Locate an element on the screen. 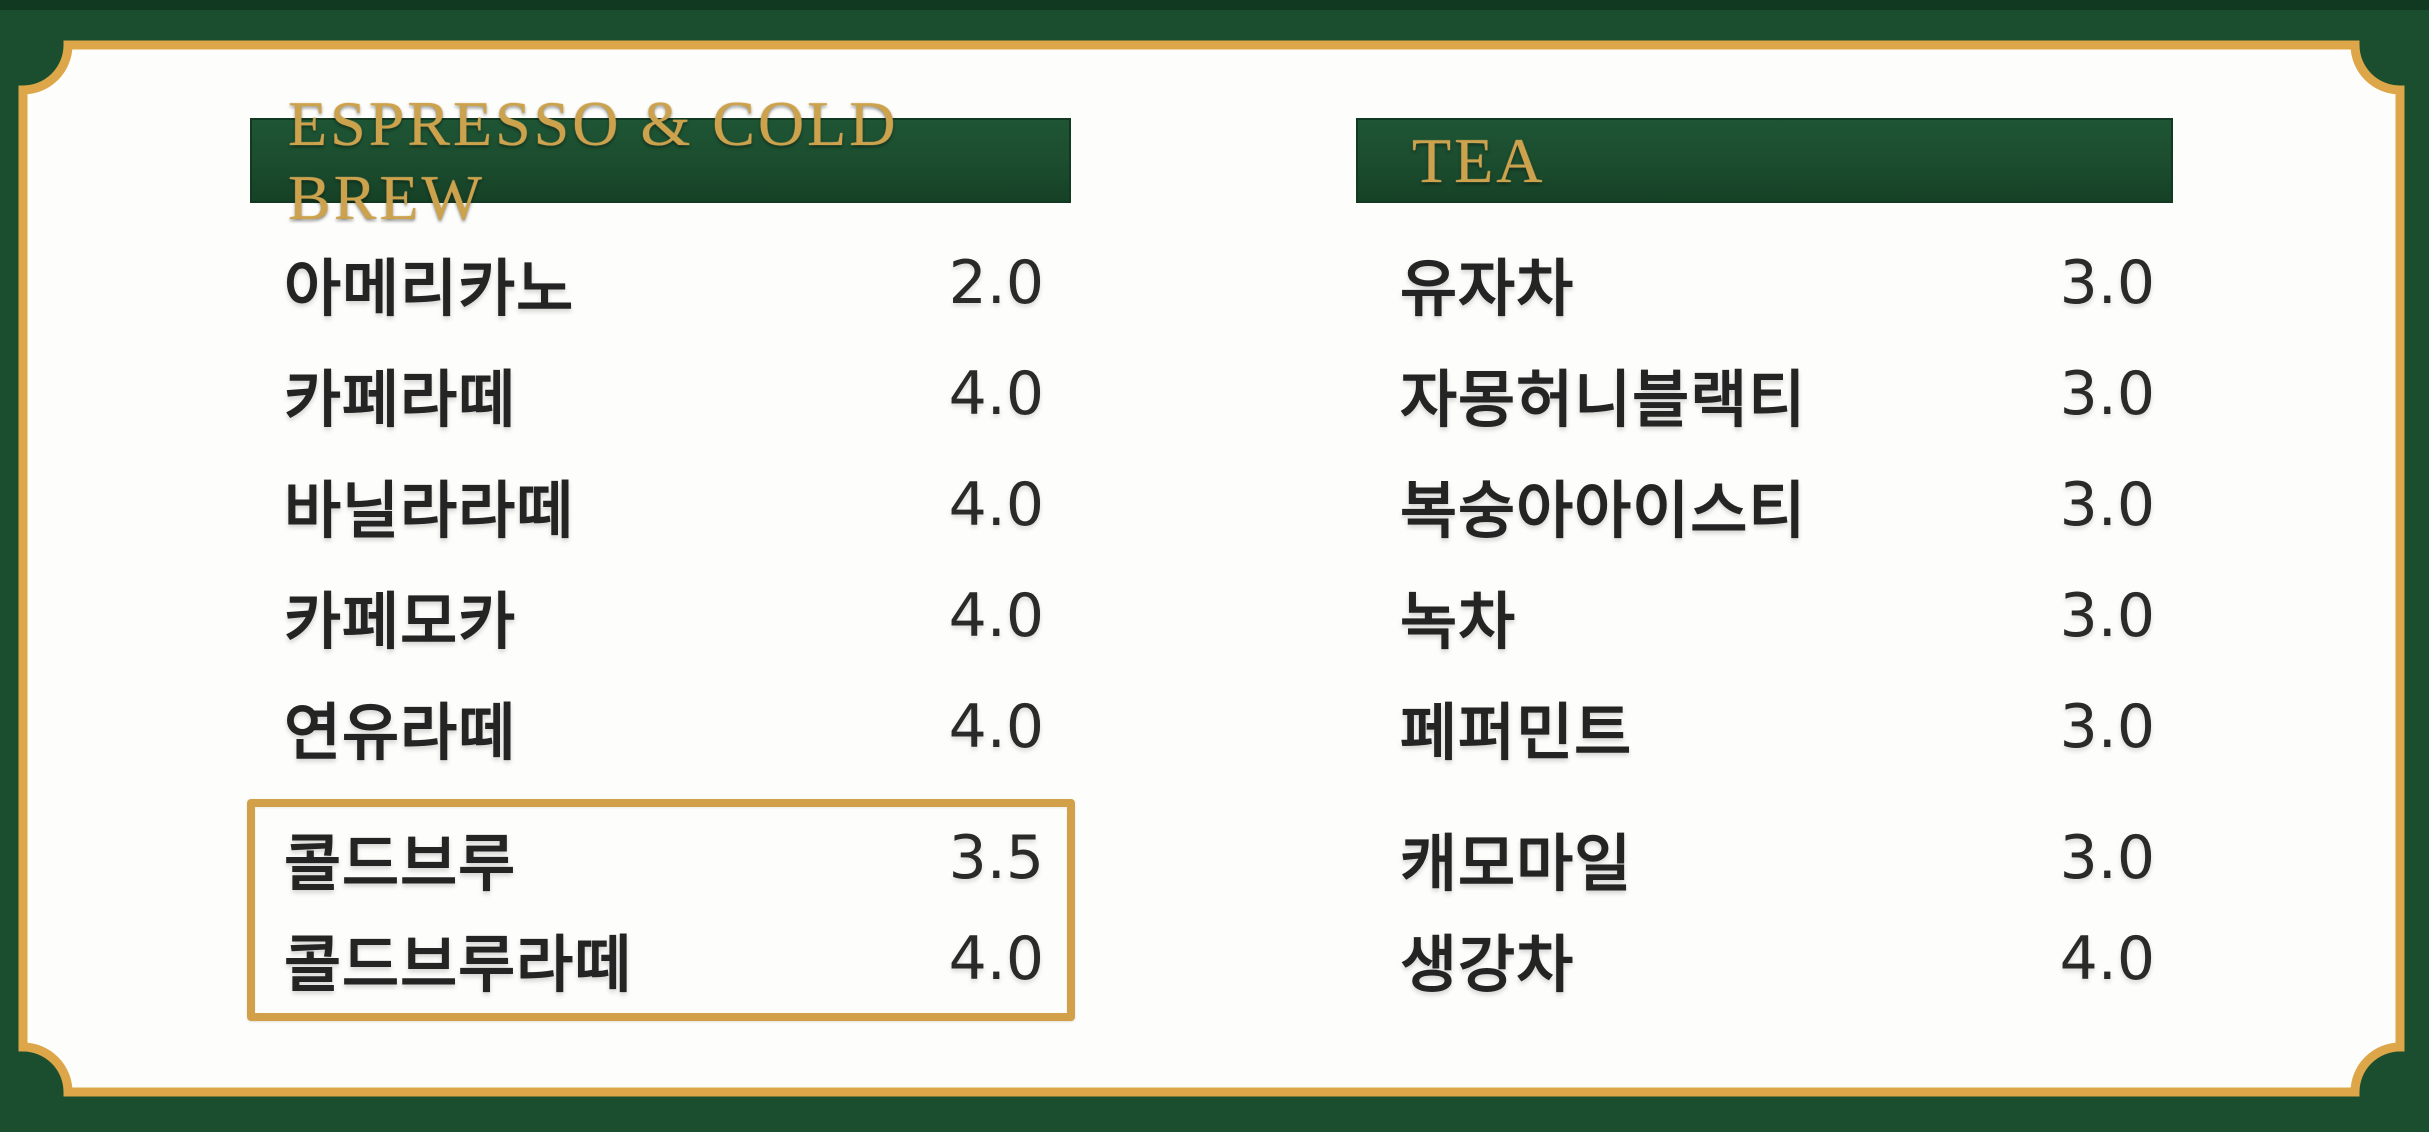 The width and height of the screenshot is (2429, 1132). item-name: 녹차 is located at coordinates (1458, 621).